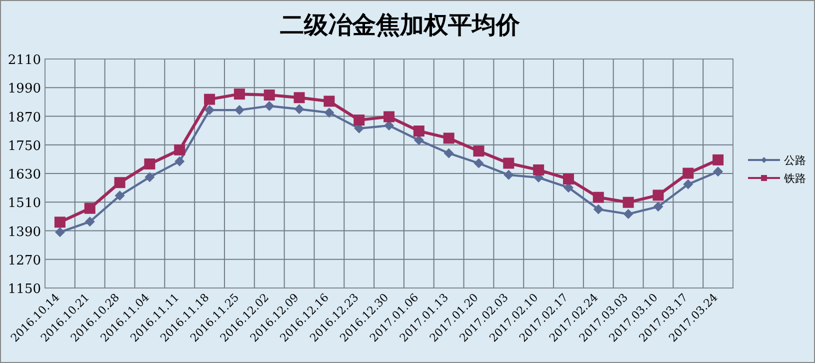 This screenshot has height=363, width=815. Describe the element at coordinates (24, 60) in the screenshot. I see `y-tick-label: 2110` at that location.